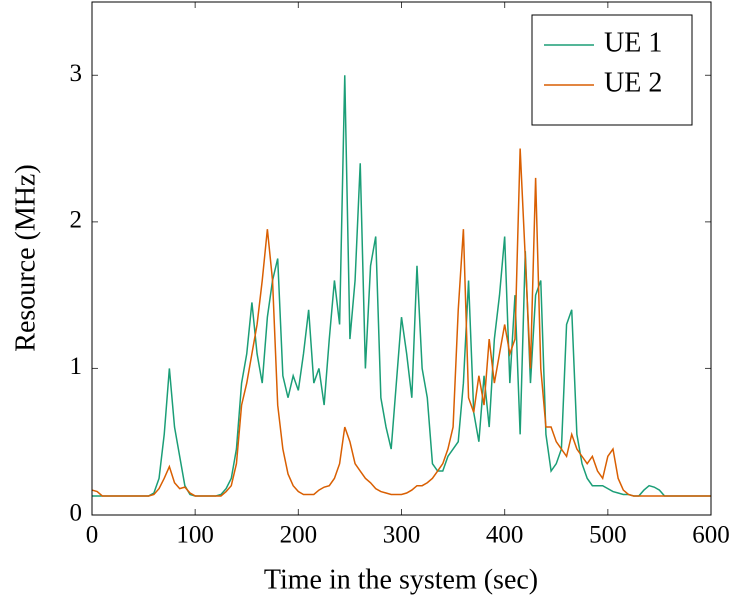 This screenshot has height=612, width=746. I want to click on x-tick-label: 100, so click(195, 535).